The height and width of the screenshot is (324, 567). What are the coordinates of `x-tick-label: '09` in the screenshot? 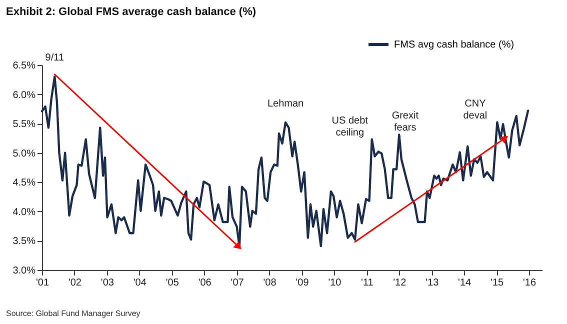 It's located at (303, 283).